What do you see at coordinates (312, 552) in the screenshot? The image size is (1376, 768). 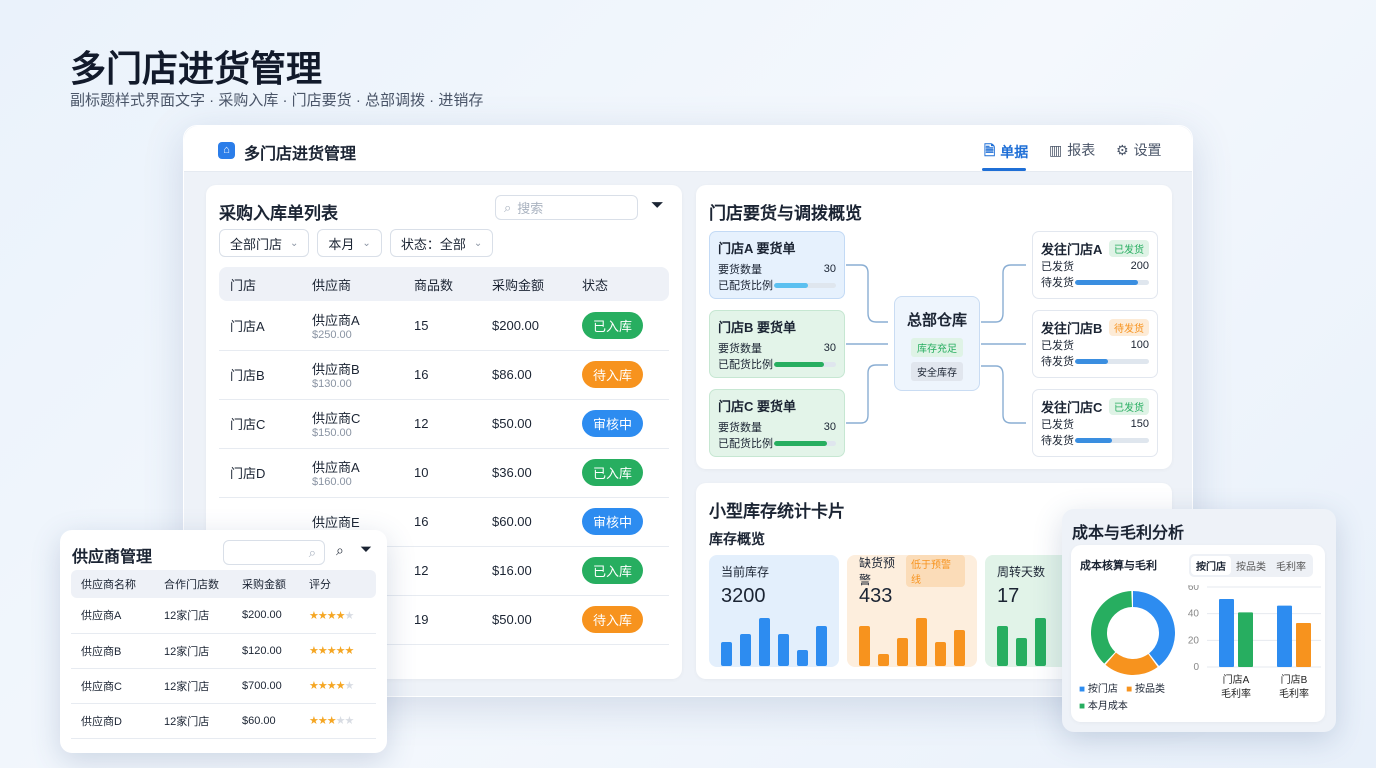 I see `search-icon: ⌕` at bounding box center [312, 552].